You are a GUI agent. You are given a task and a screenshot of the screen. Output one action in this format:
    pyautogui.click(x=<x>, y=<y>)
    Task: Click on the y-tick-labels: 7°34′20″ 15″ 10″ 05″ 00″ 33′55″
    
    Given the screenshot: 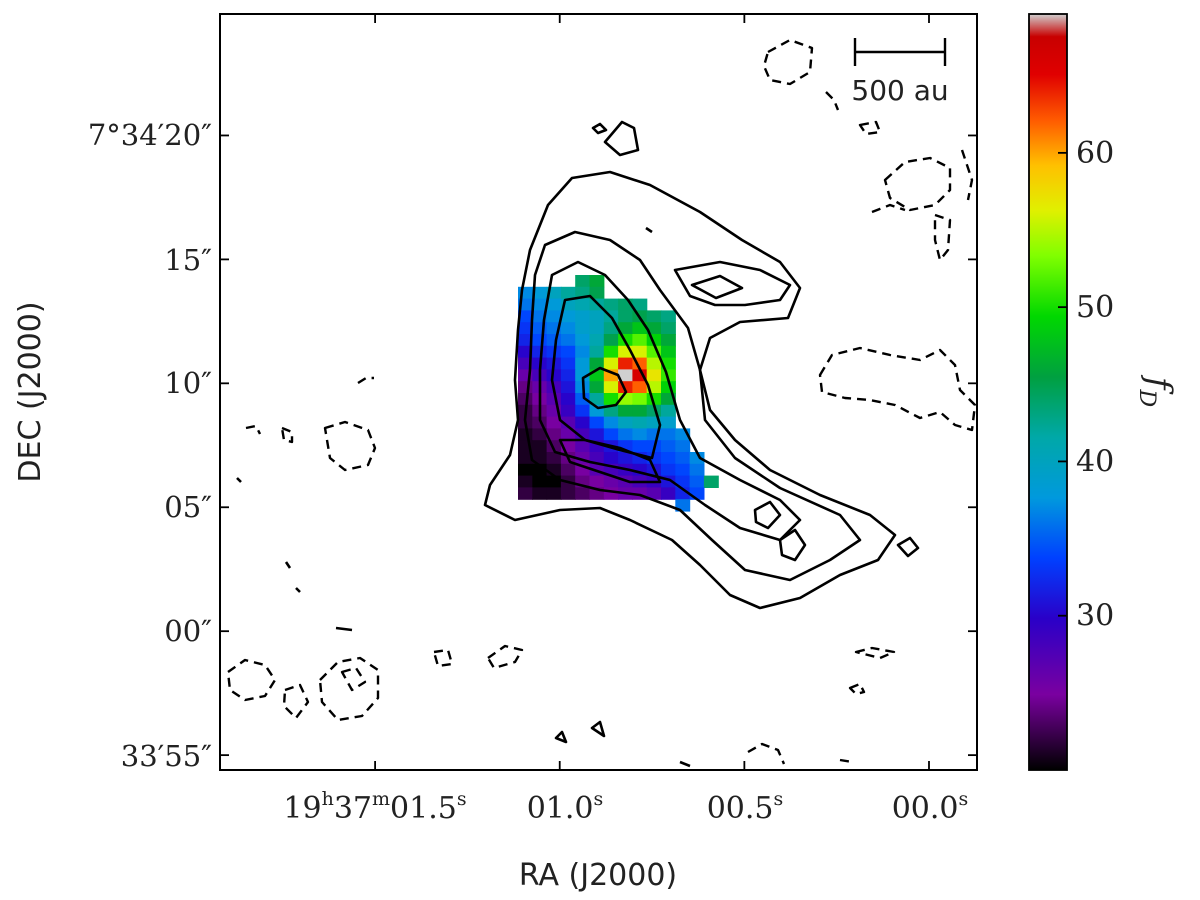 What is the action you would take?
    pyautogui.click(x=150, y=445)
    